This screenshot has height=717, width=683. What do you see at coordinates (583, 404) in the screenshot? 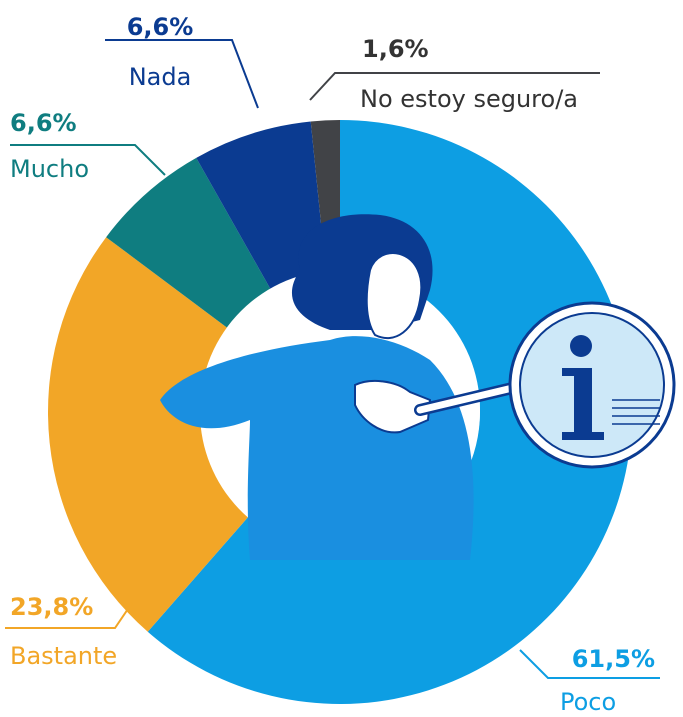
I see `info-stem` at bounding box center [583, 404].